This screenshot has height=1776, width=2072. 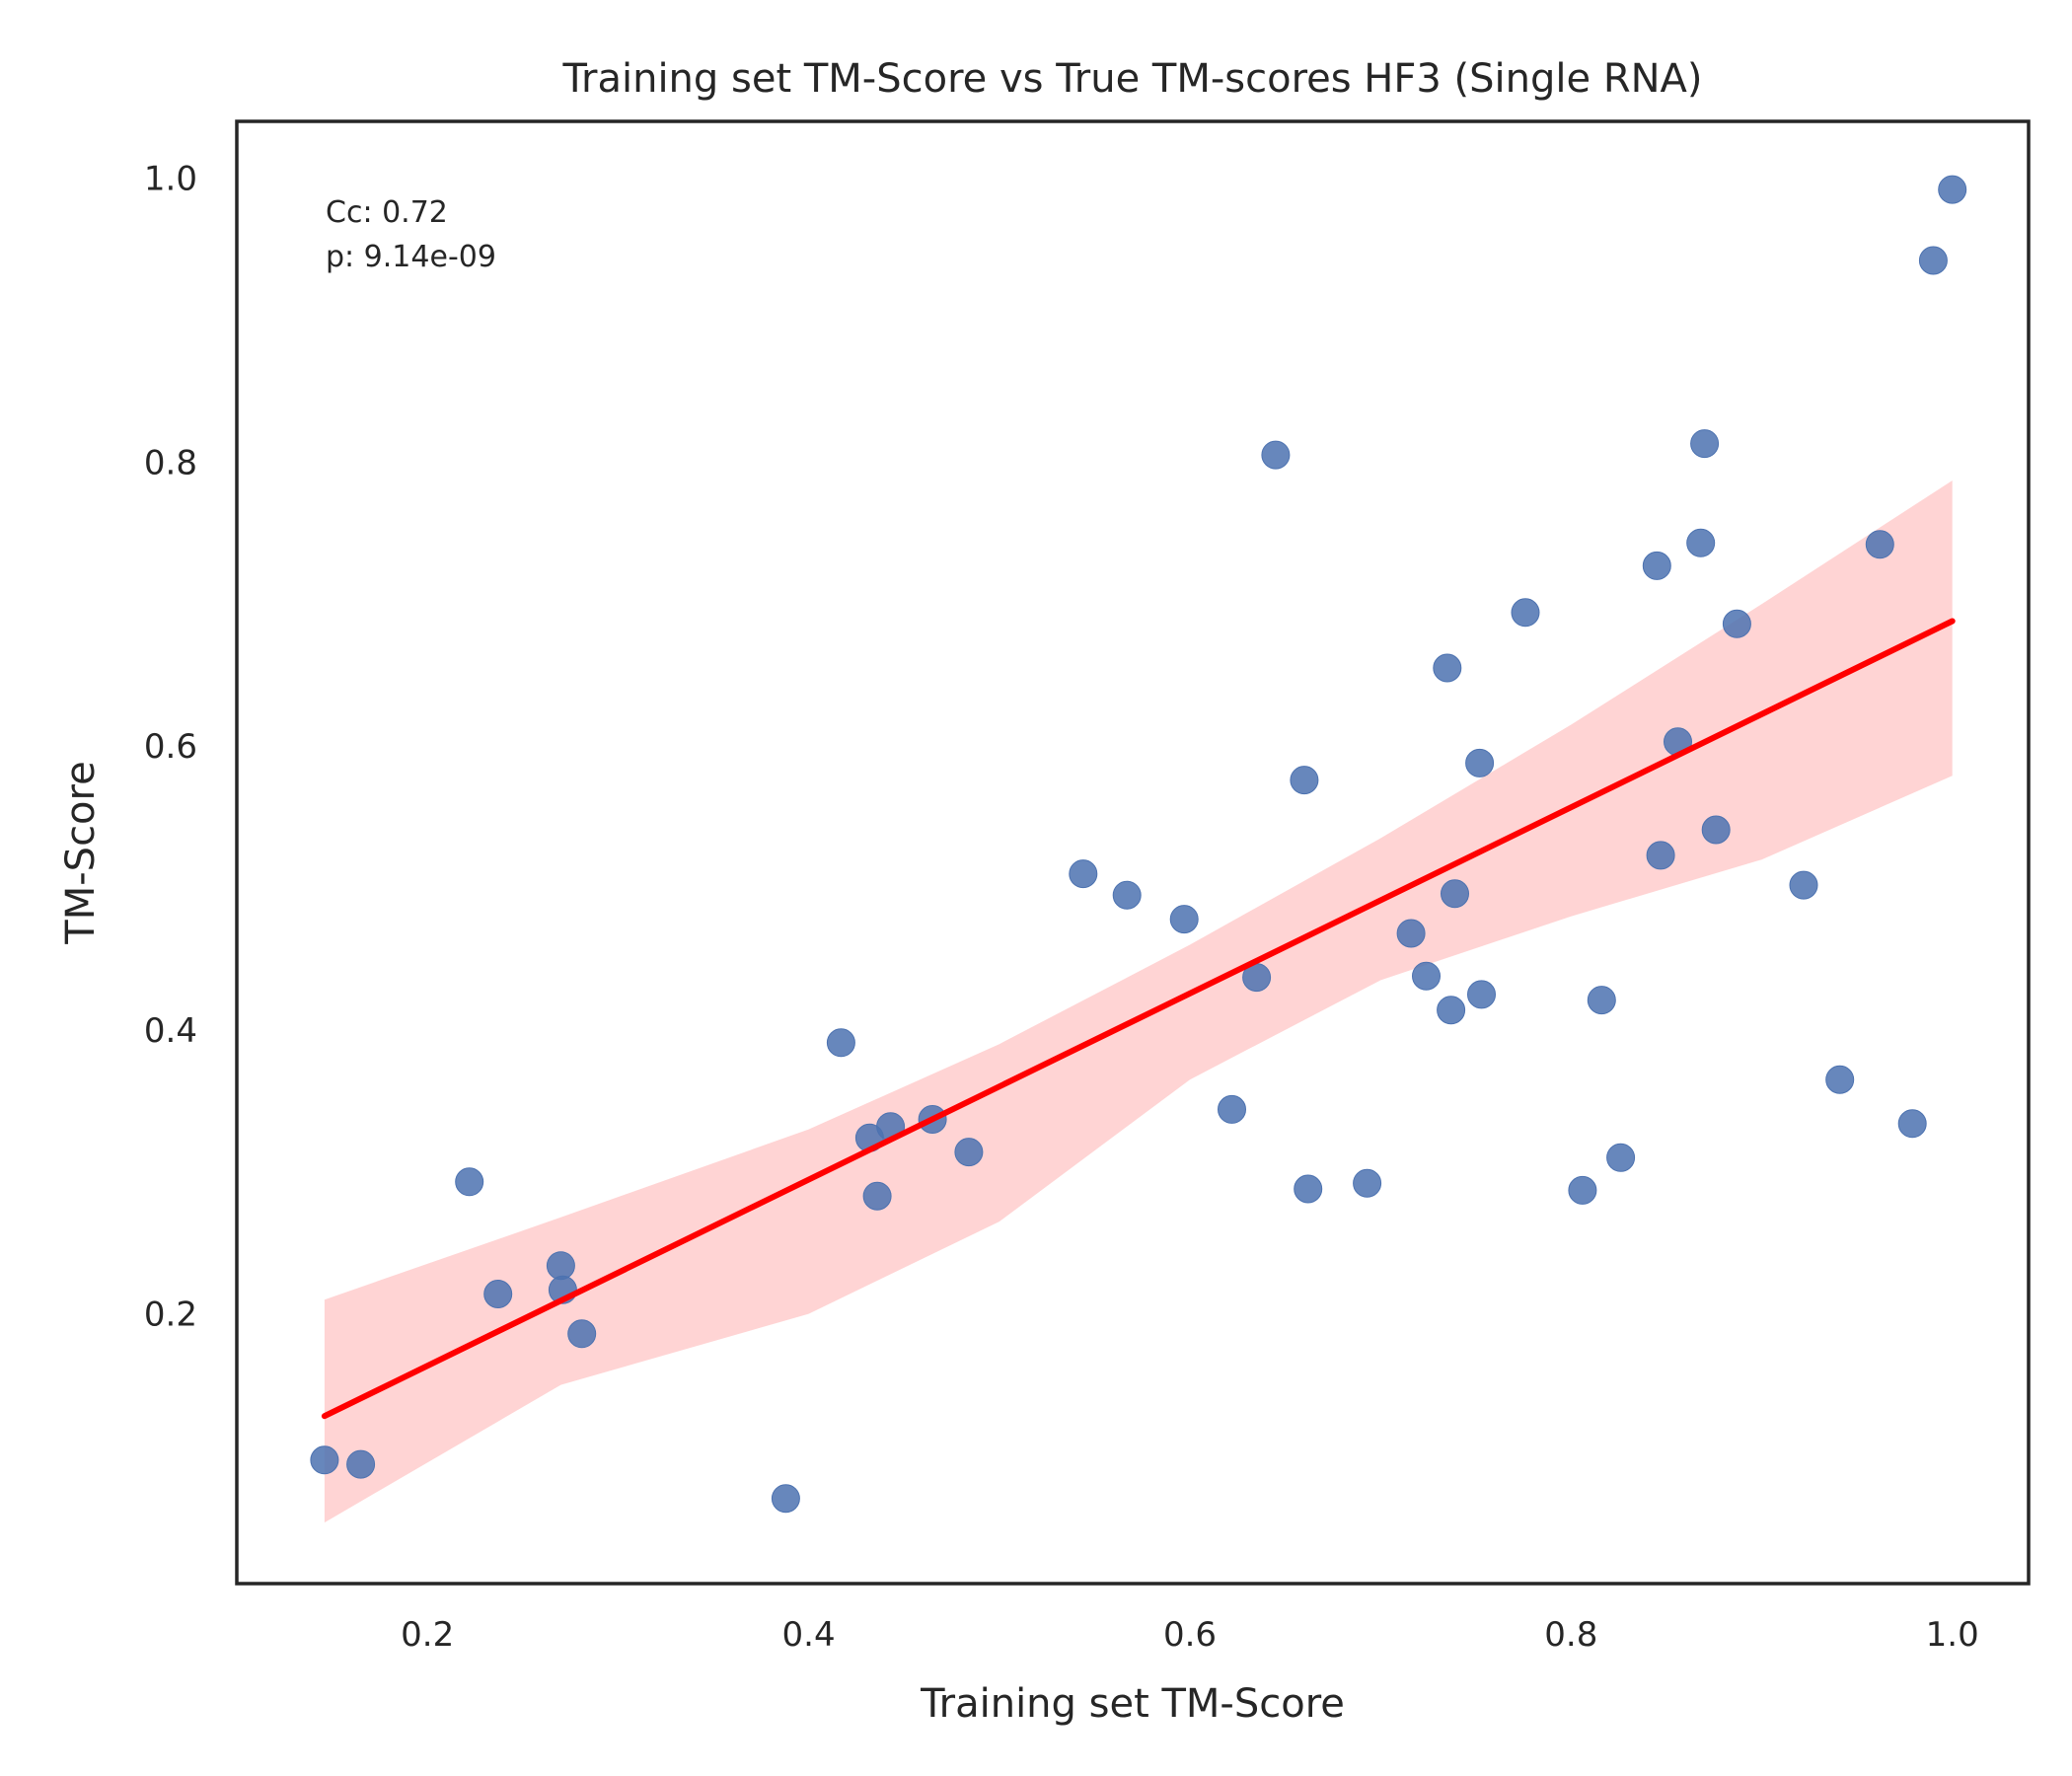 I want to click on correlation-annotation: Cc: 0.72, so click(x=387, y=213).